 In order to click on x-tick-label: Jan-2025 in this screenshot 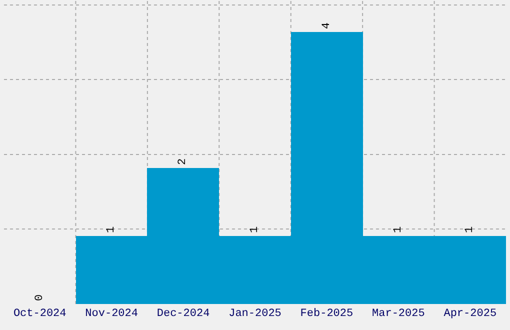, I will do `click(255, 314)`.